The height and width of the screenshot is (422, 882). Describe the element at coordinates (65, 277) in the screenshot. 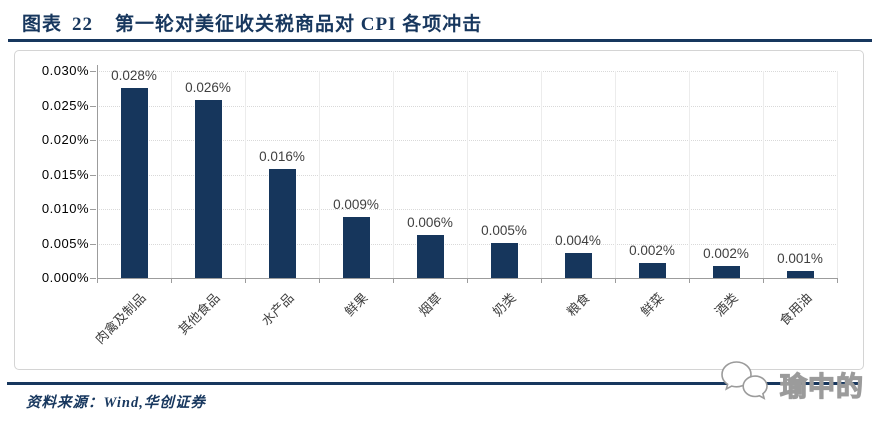

I see `y-axis-label: 0.000%` at that location.